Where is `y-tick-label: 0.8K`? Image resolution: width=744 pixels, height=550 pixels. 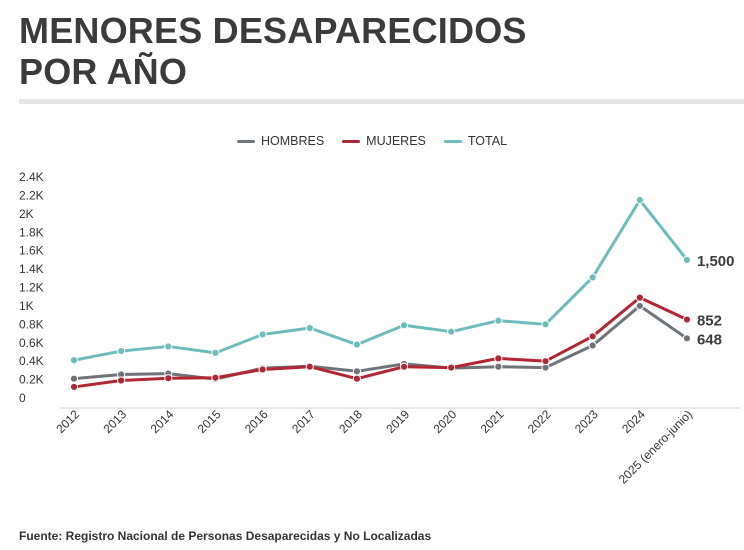
y-tick-label: 0.8K is located at coordinates (31, 324).